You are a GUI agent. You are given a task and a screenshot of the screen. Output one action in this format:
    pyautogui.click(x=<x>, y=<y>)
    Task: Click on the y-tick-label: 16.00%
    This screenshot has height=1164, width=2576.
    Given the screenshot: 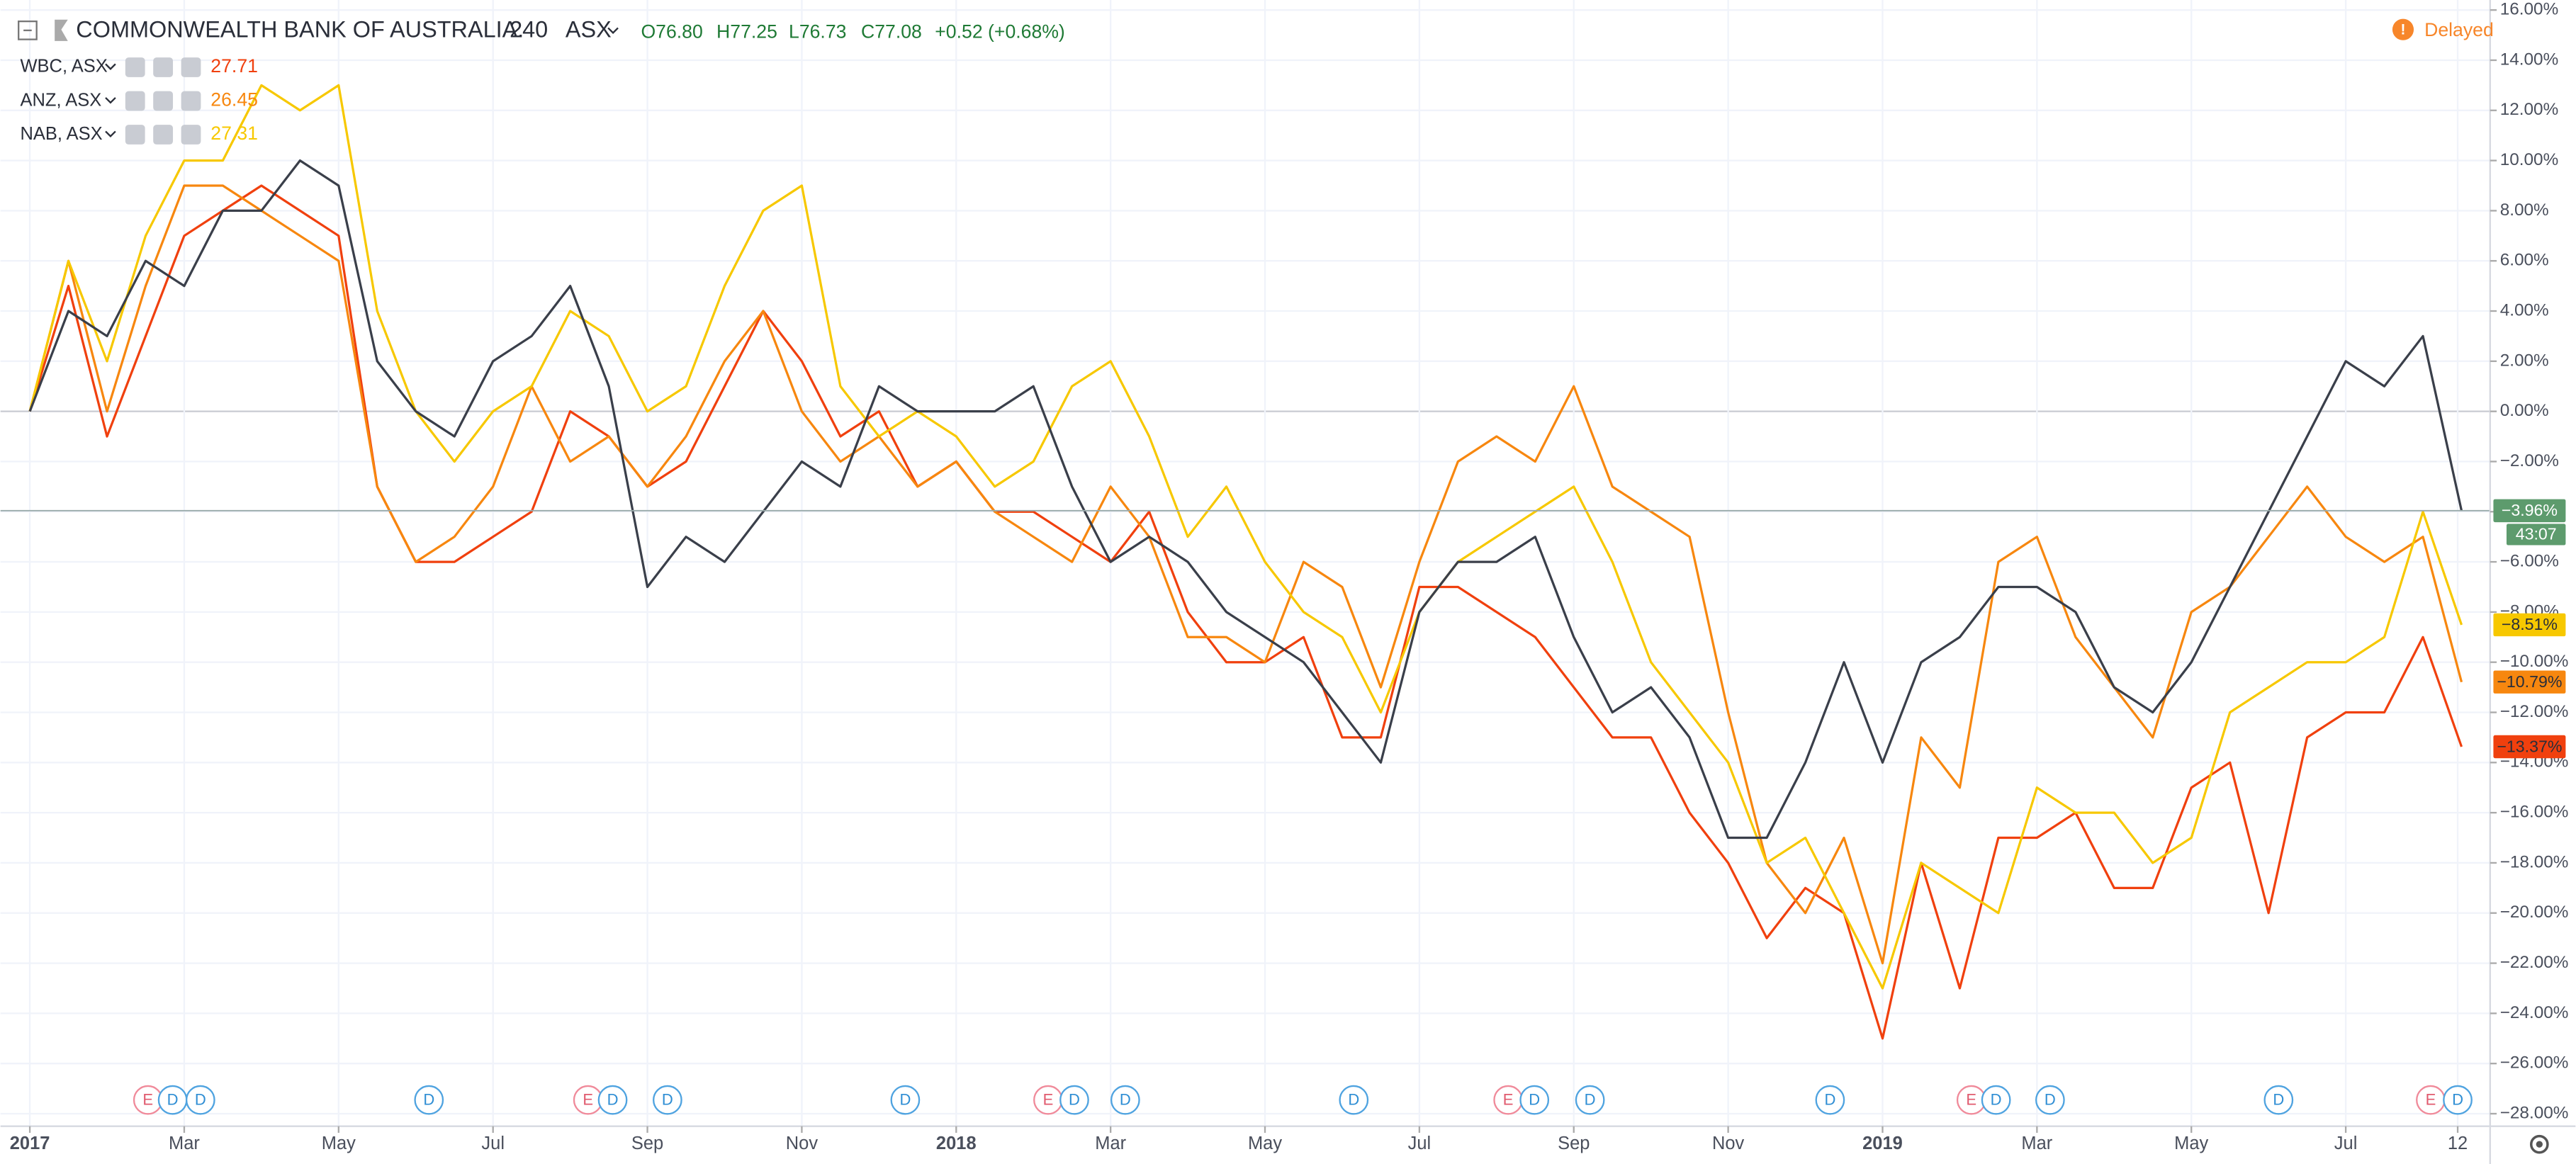 What is the action you would take?
    pyautogui.click(x=2529, y=9)
    